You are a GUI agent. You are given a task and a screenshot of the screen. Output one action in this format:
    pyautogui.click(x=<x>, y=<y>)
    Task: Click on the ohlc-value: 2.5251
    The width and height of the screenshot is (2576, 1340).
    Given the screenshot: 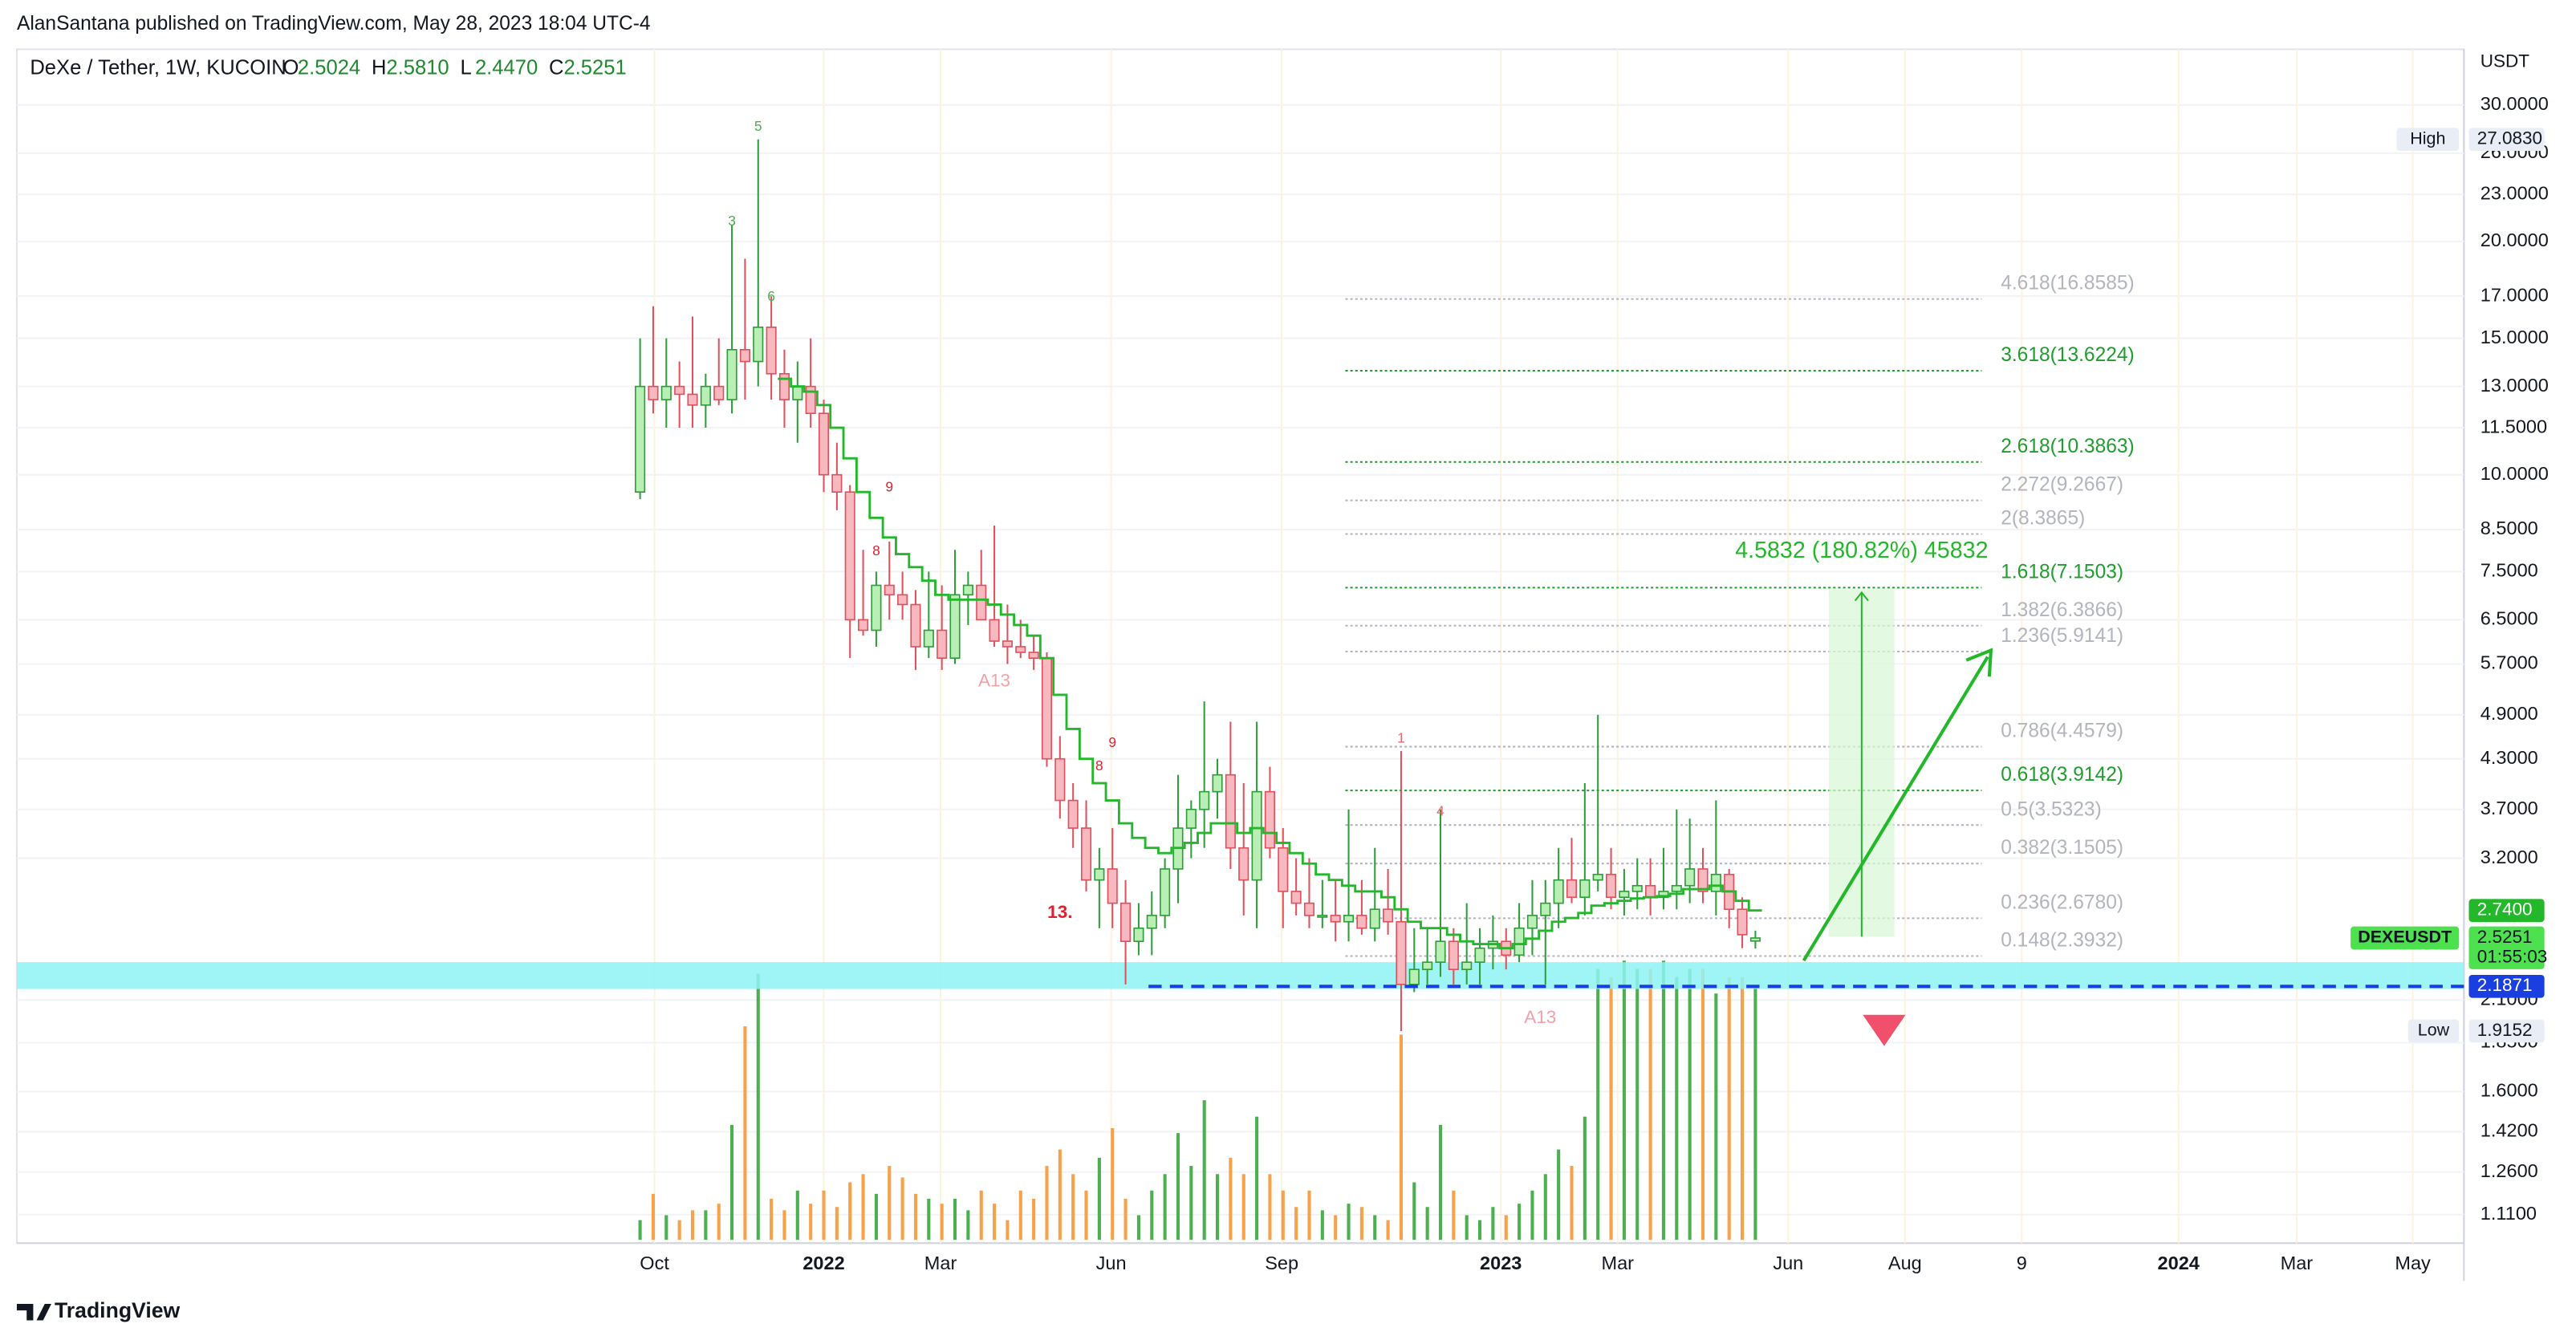 What is the action you would take?
    pyautogui.click(x=594, y=68)
    